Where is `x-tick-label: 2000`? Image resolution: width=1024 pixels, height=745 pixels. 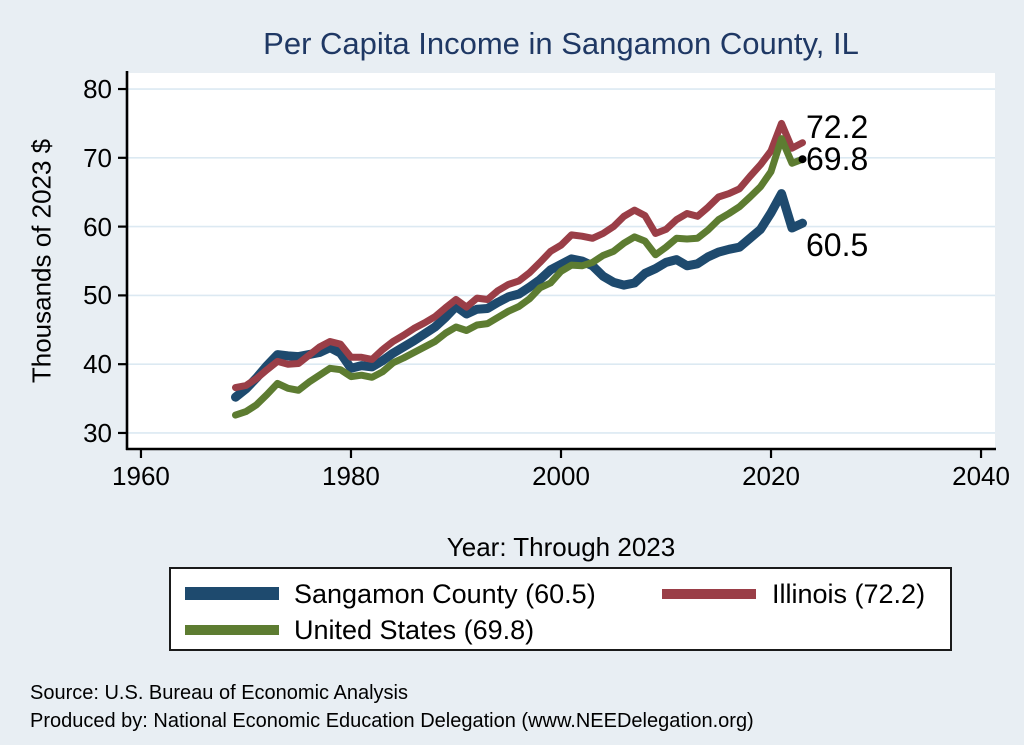
x-tick-label: 2000 is located at coordinates (561, 476).